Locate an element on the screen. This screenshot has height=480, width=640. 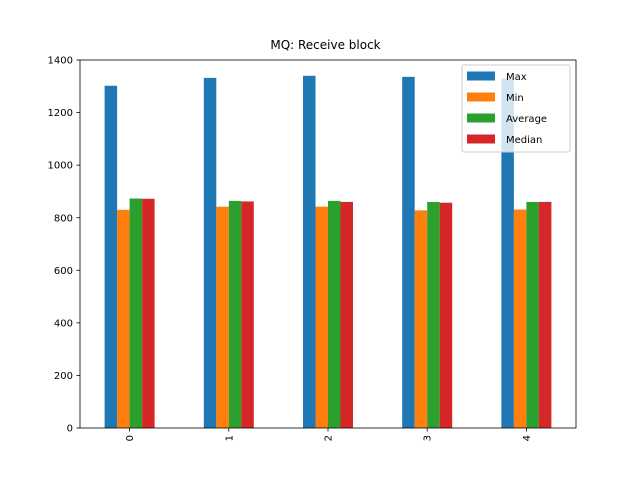
x-tick-label: 1 is located at coordinates (229, 438).